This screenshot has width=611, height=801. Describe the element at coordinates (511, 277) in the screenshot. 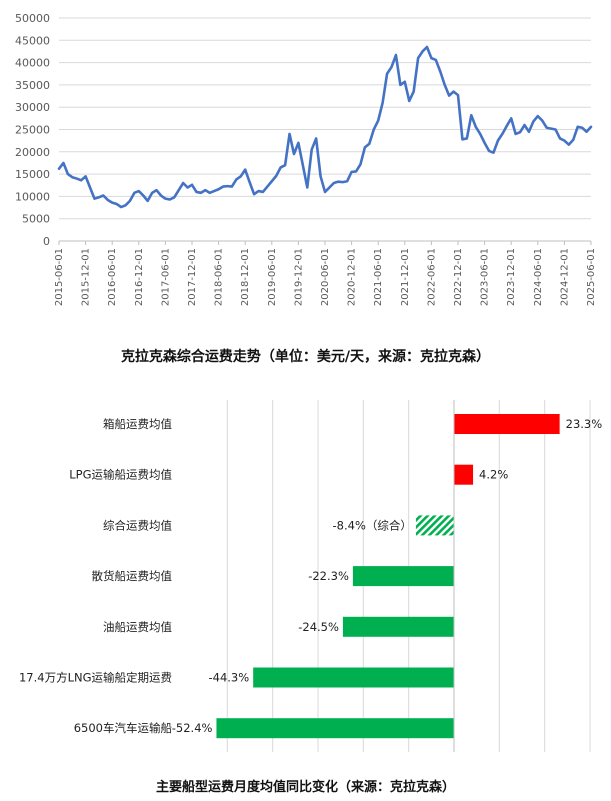

I see `x-tick-label-2023-12-01: 2023-12-01` at that location.